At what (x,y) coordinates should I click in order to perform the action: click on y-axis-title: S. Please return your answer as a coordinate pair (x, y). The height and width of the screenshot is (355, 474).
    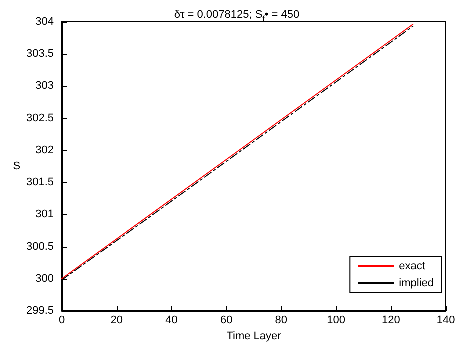
    Looking at the image, I should click on (17, 166).